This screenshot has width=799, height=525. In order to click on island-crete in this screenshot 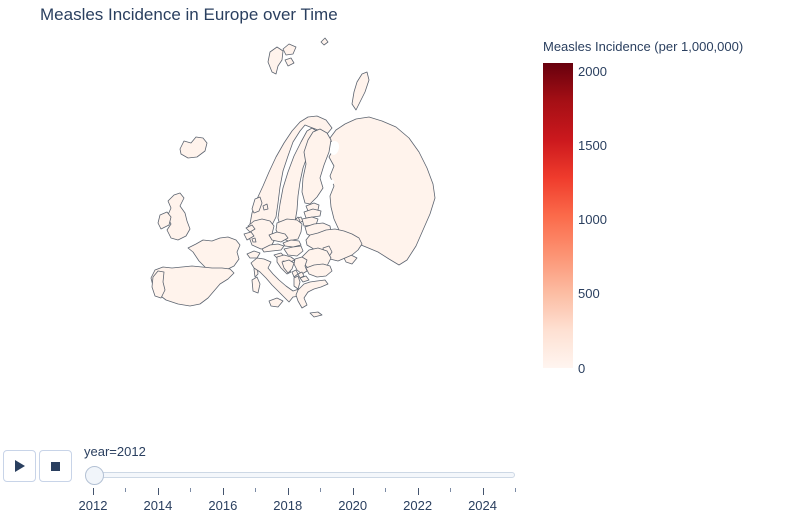, I will do `click(316, 314)`.